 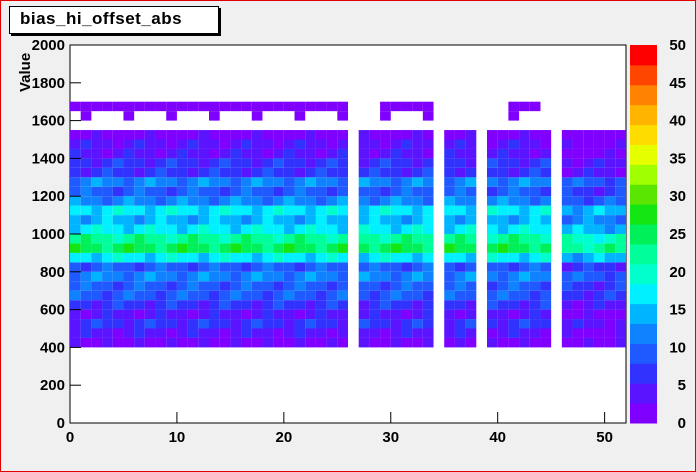 I want to click on y-tick-label: 1600, so click(x=48, y=121).